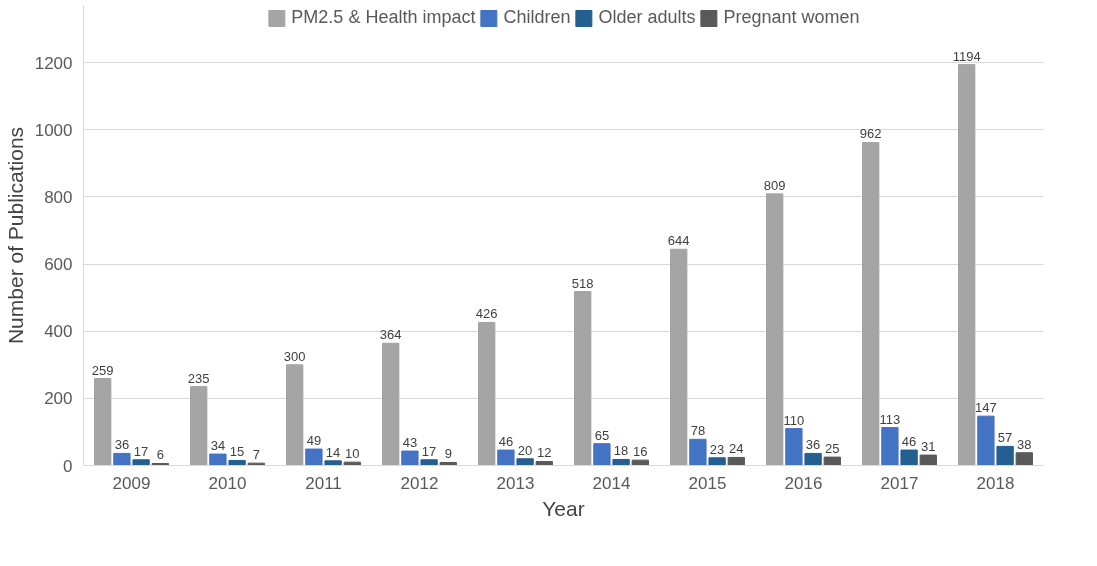  Describe the element at coordinates (383, 17) in the screenshot. I see `legend-label: PM2.5 & Health impact` at that location.